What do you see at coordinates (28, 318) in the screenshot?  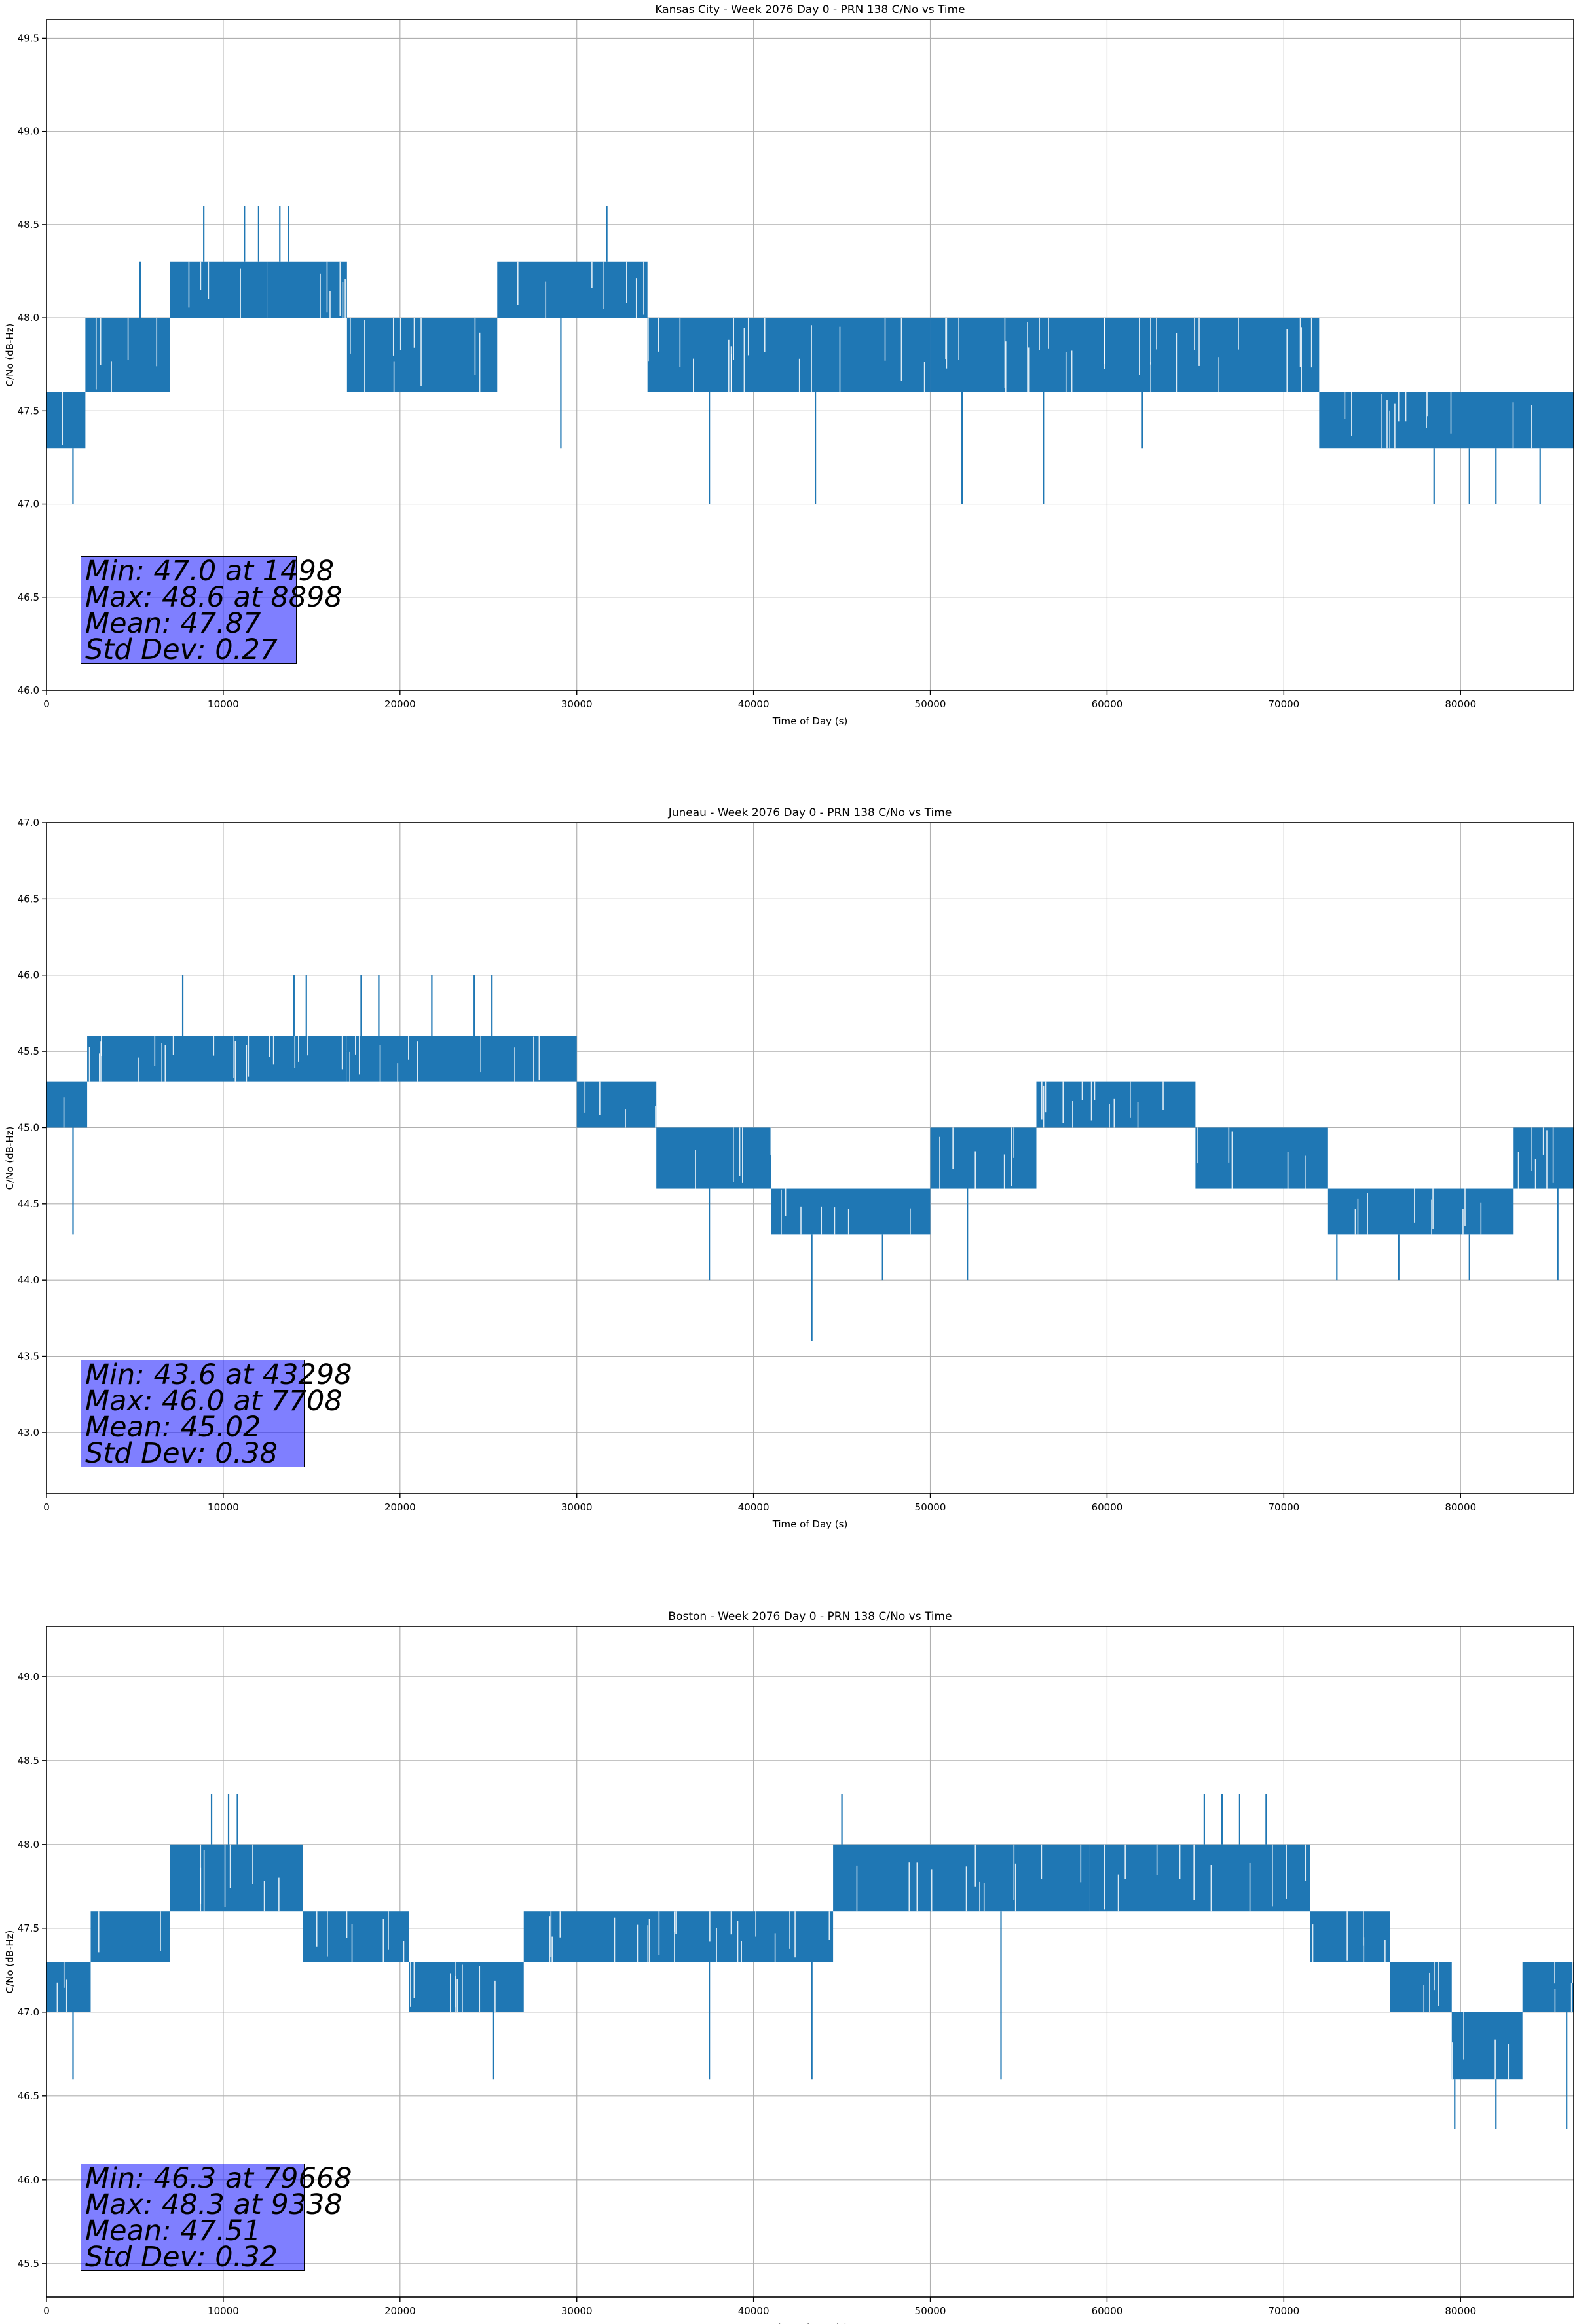 I see `y-tick-label: 48.0` at bounding box center [28, 318].